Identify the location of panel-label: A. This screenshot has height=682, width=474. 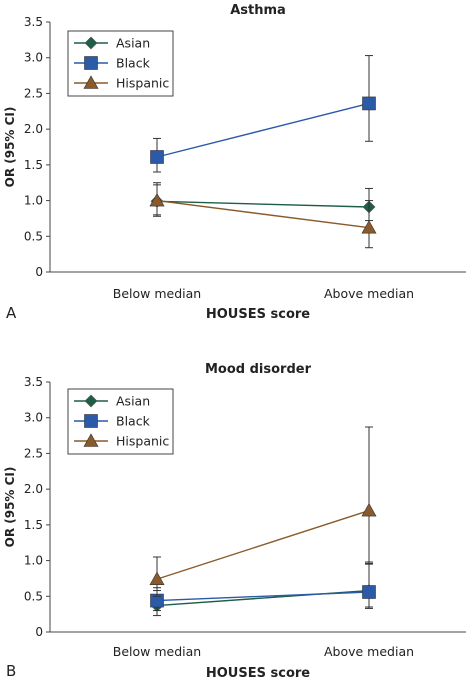
(11, 313).